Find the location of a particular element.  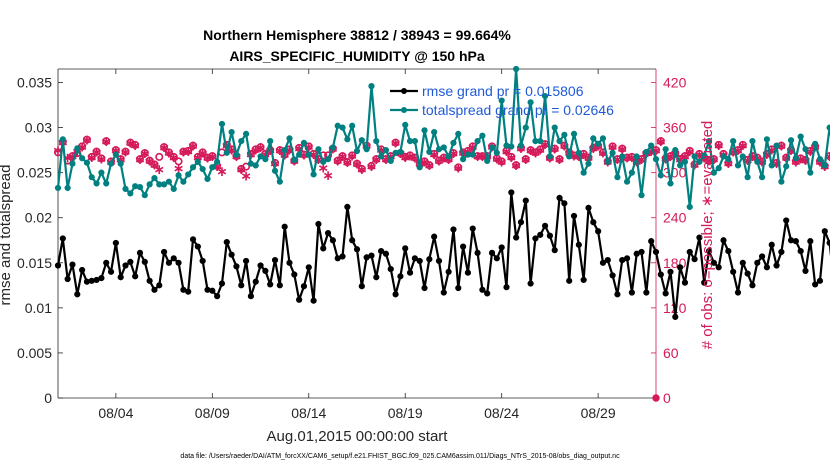

y-tick-label-left: 0.03 is located at coordinates (38, 128).